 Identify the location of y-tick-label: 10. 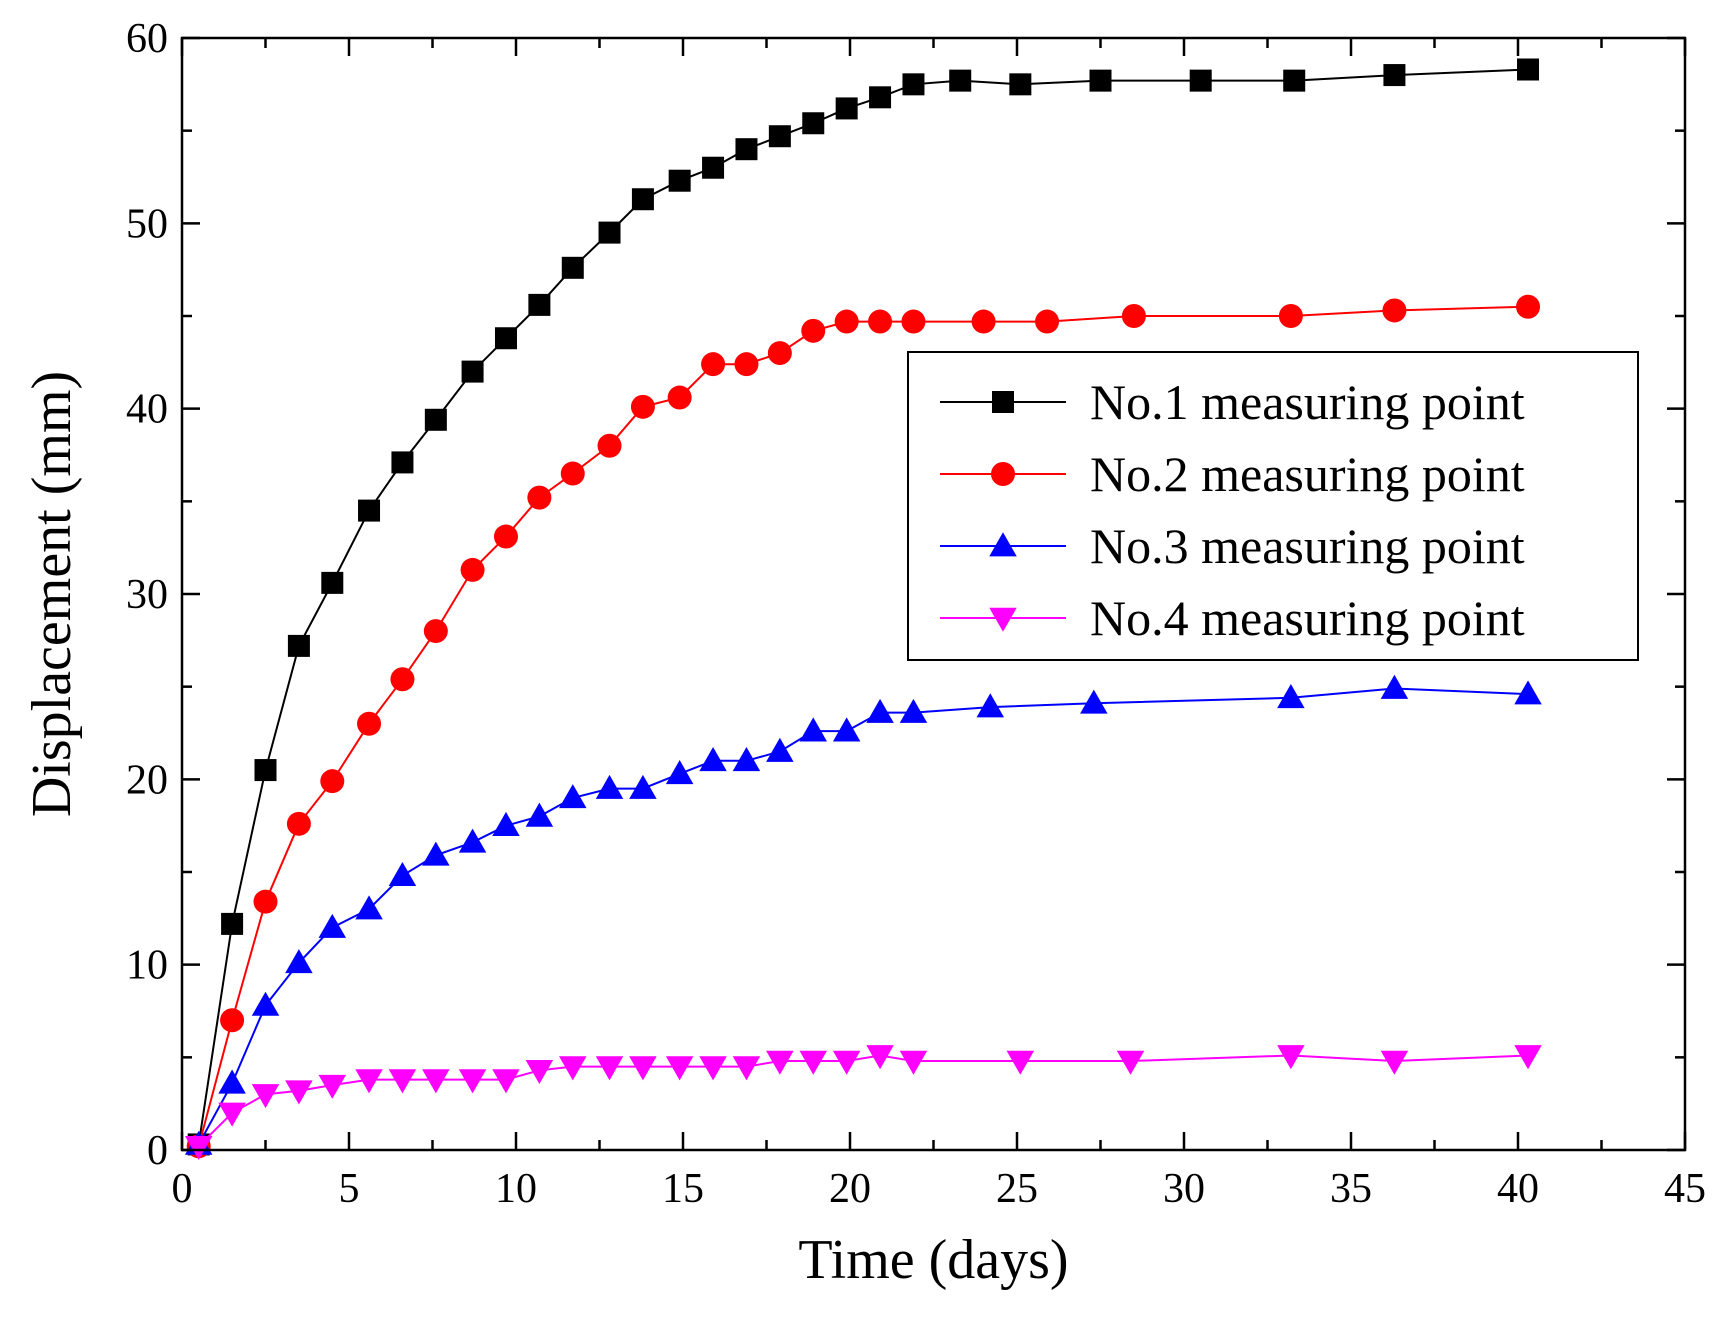
(147, 966).